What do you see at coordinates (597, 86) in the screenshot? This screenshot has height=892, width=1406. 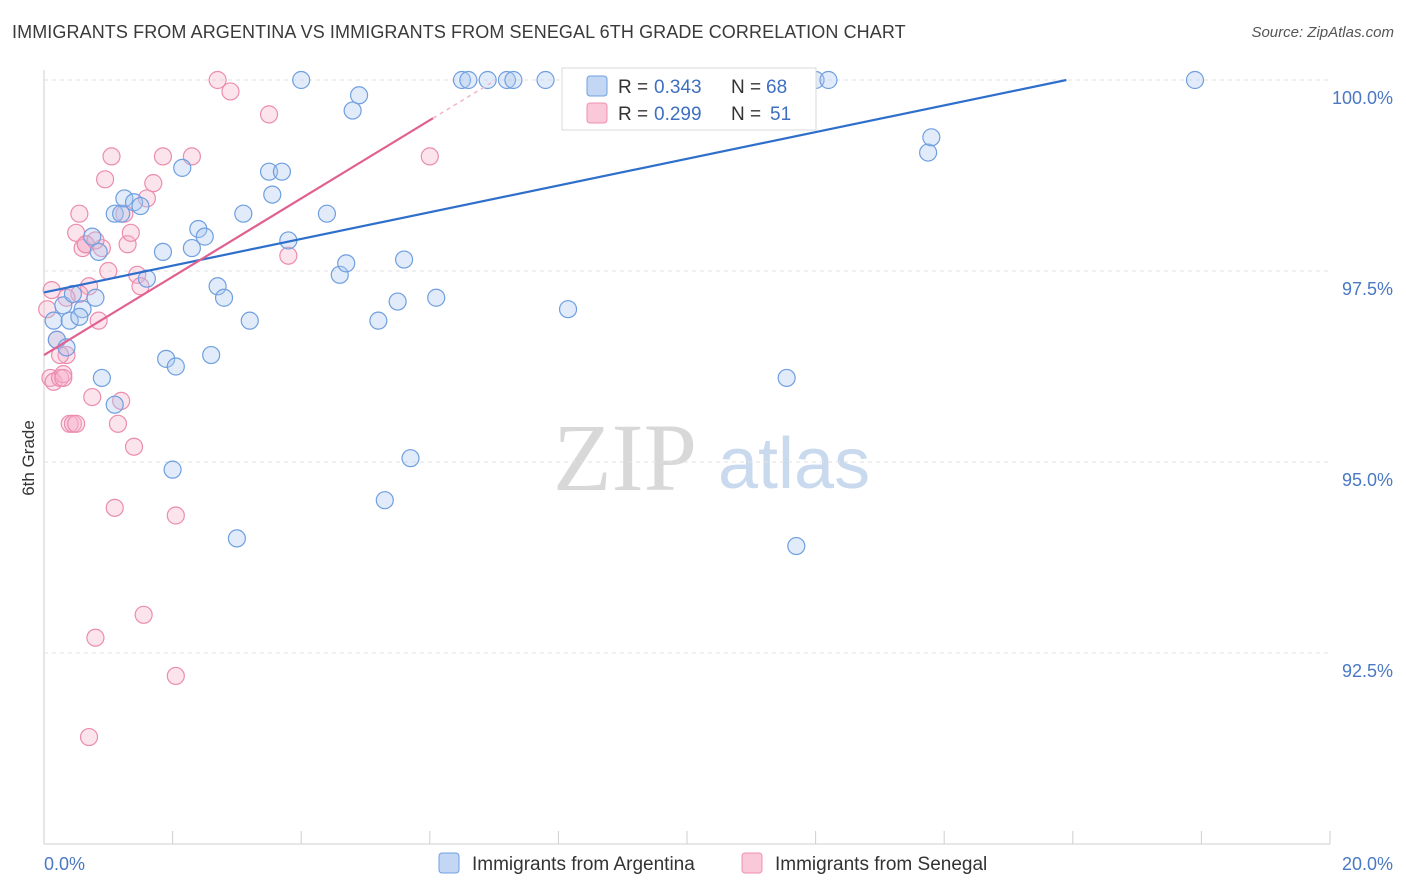 I see `legend-swatch-argentina` at bounding box center [597, 86].